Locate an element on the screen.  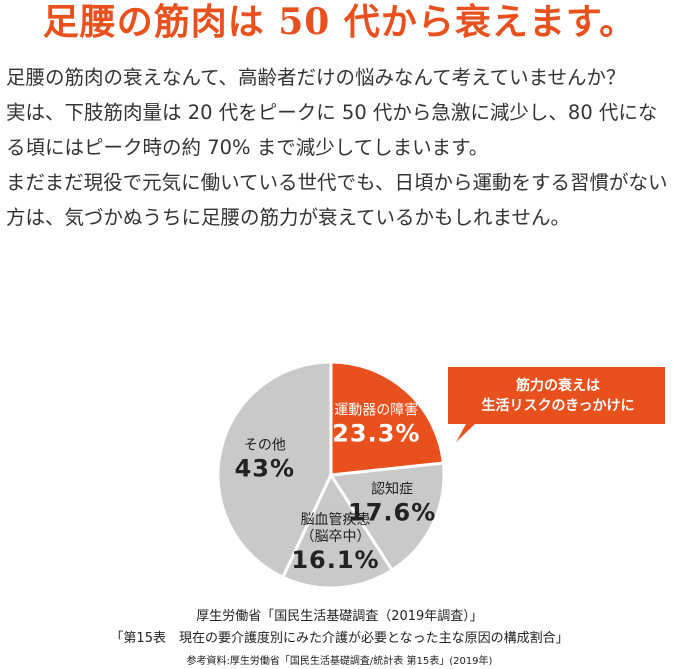
value-label: 23.3% is located at coordinates (376, 433).